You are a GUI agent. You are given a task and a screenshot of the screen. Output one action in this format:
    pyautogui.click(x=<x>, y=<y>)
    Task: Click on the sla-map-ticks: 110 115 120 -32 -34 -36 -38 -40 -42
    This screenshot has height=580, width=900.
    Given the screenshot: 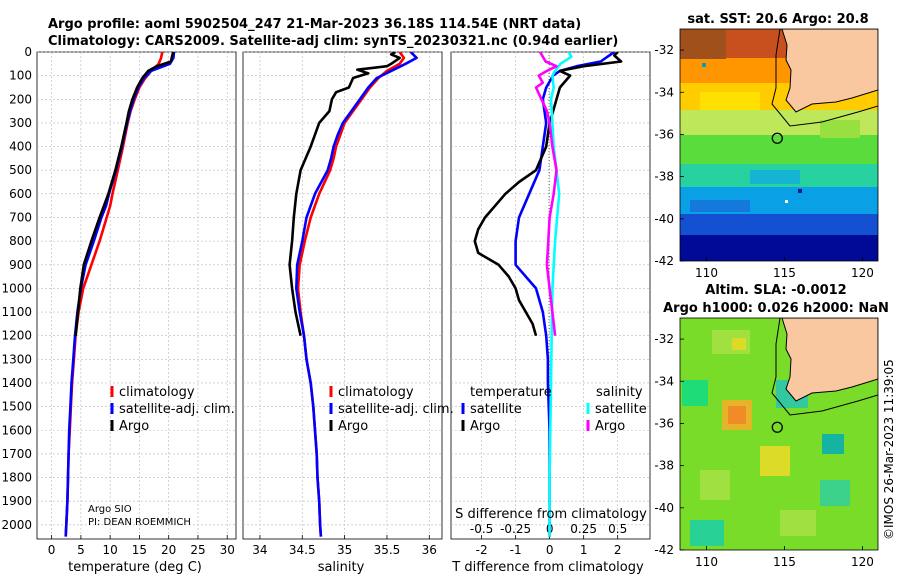 What is the action you would take?
    pyautogui.click(x=763, y=450)
    